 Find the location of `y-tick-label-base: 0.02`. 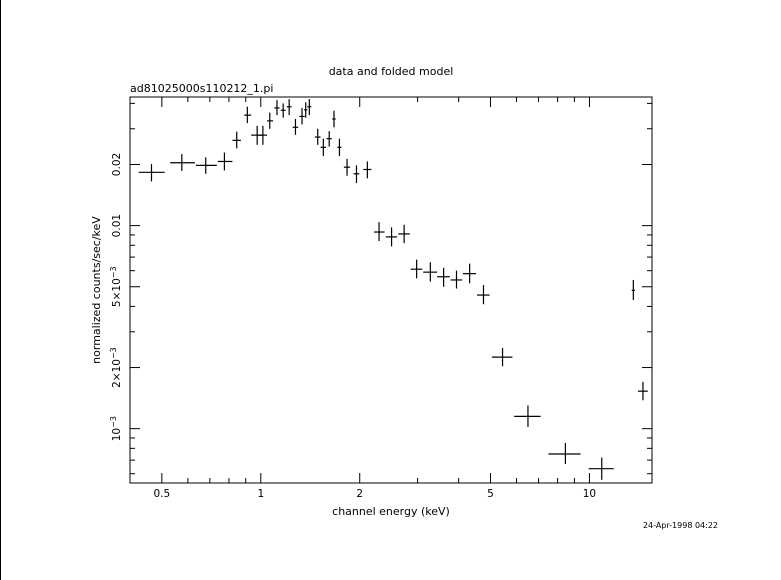

y-tick-label-base: 0.02 is located at coordinates (117, 164).